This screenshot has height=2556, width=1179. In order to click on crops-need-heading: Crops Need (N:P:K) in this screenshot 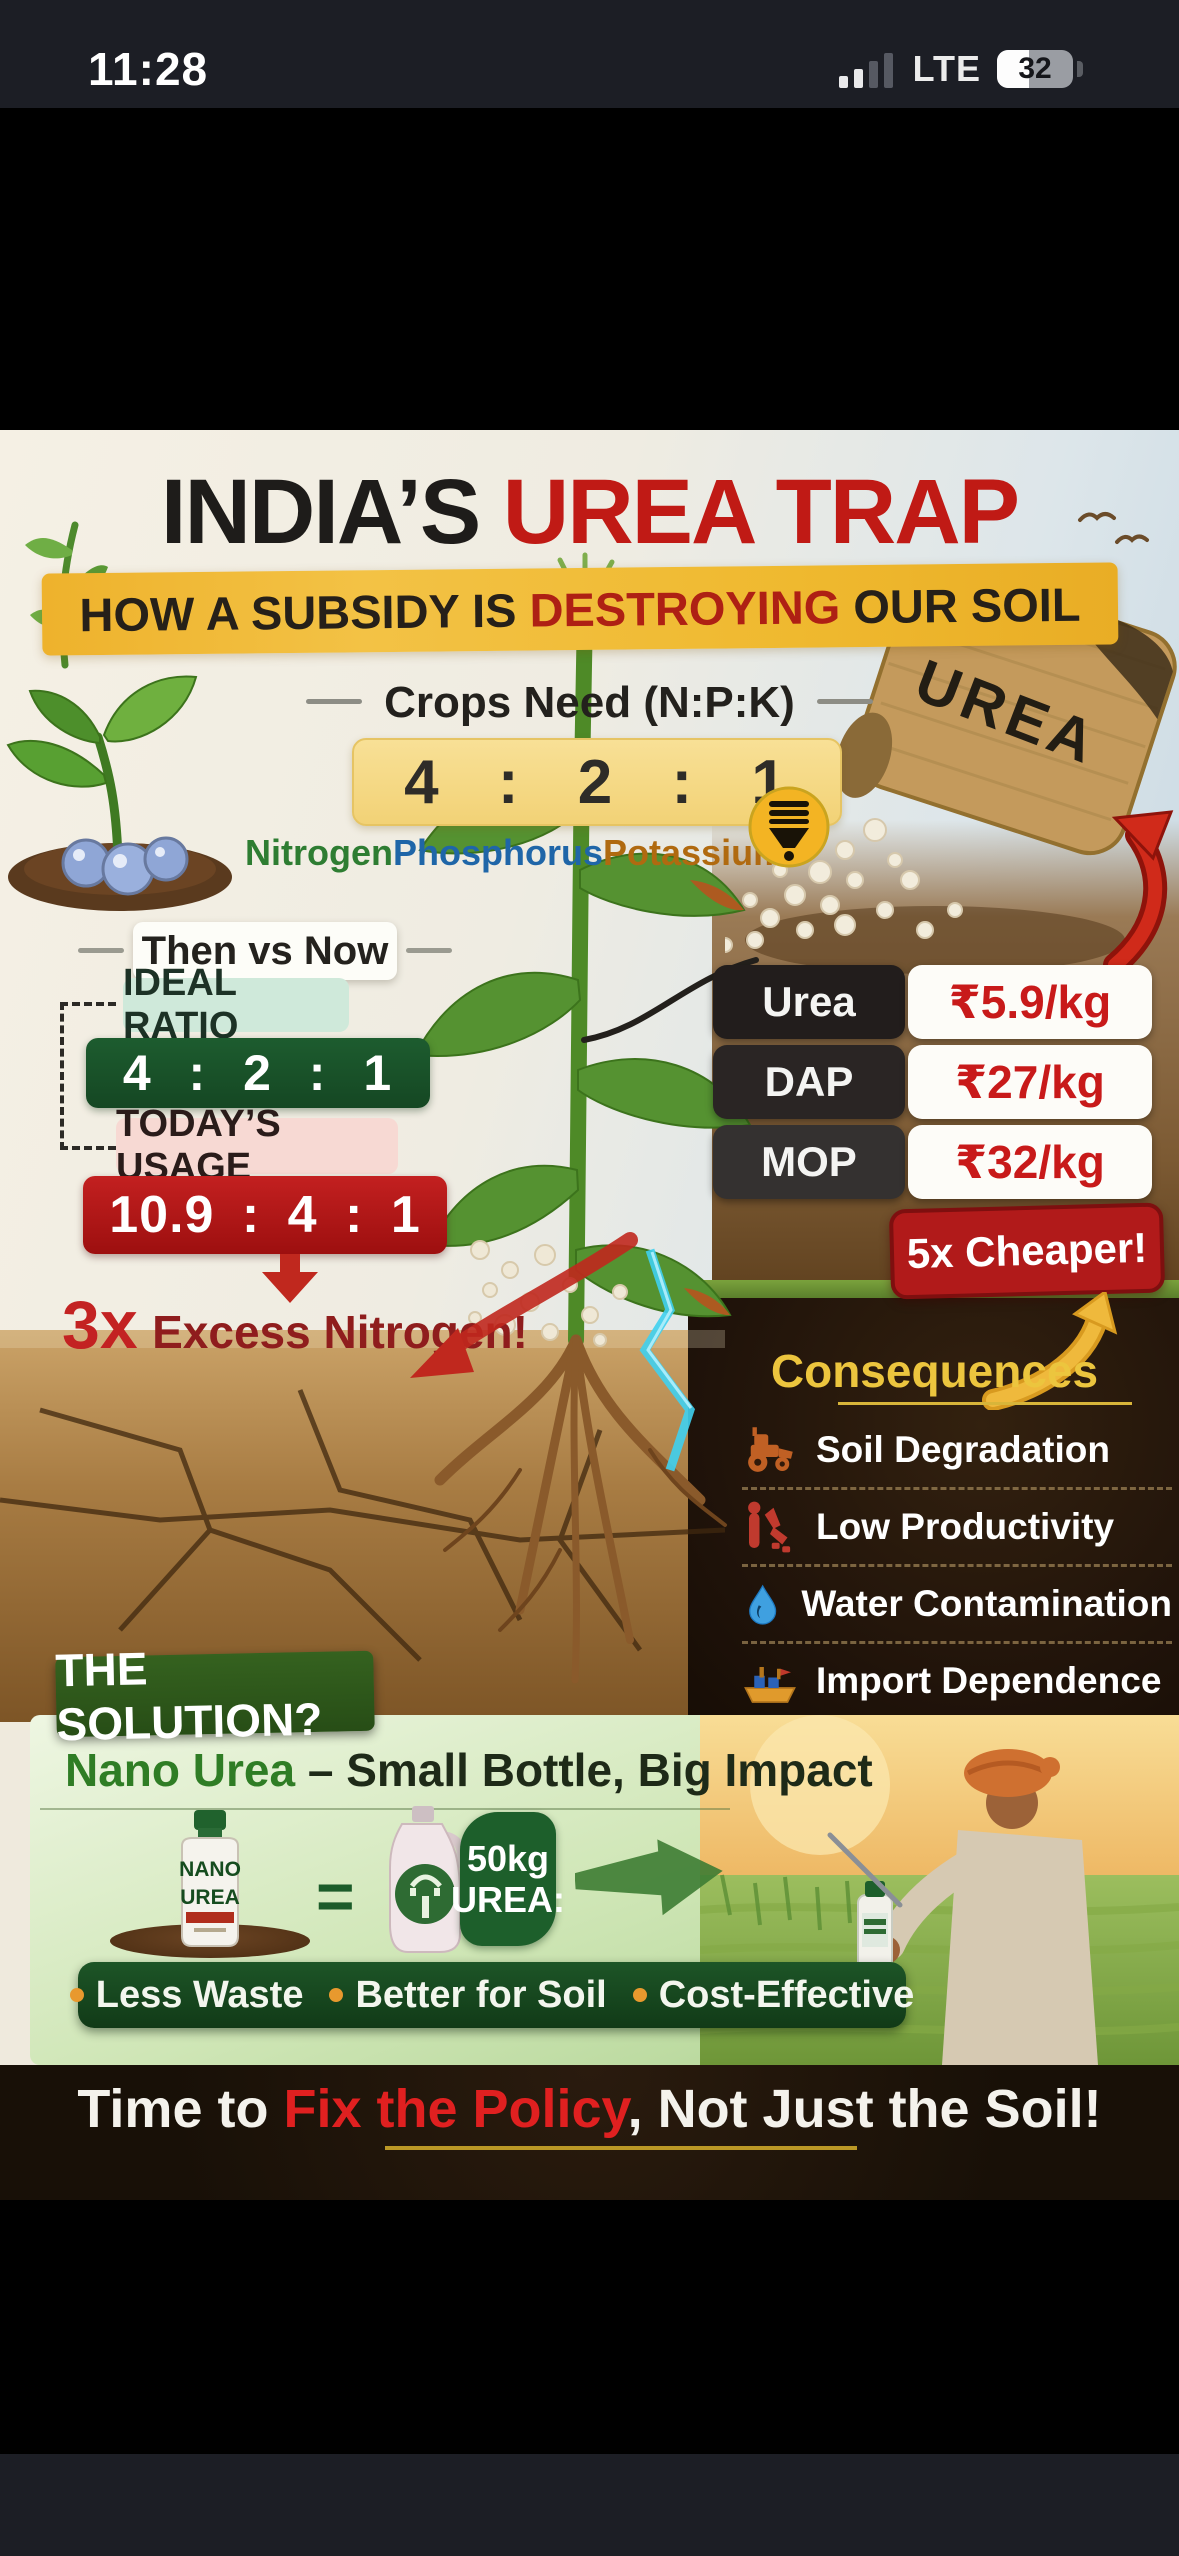, I will do `click(589, 703)`.